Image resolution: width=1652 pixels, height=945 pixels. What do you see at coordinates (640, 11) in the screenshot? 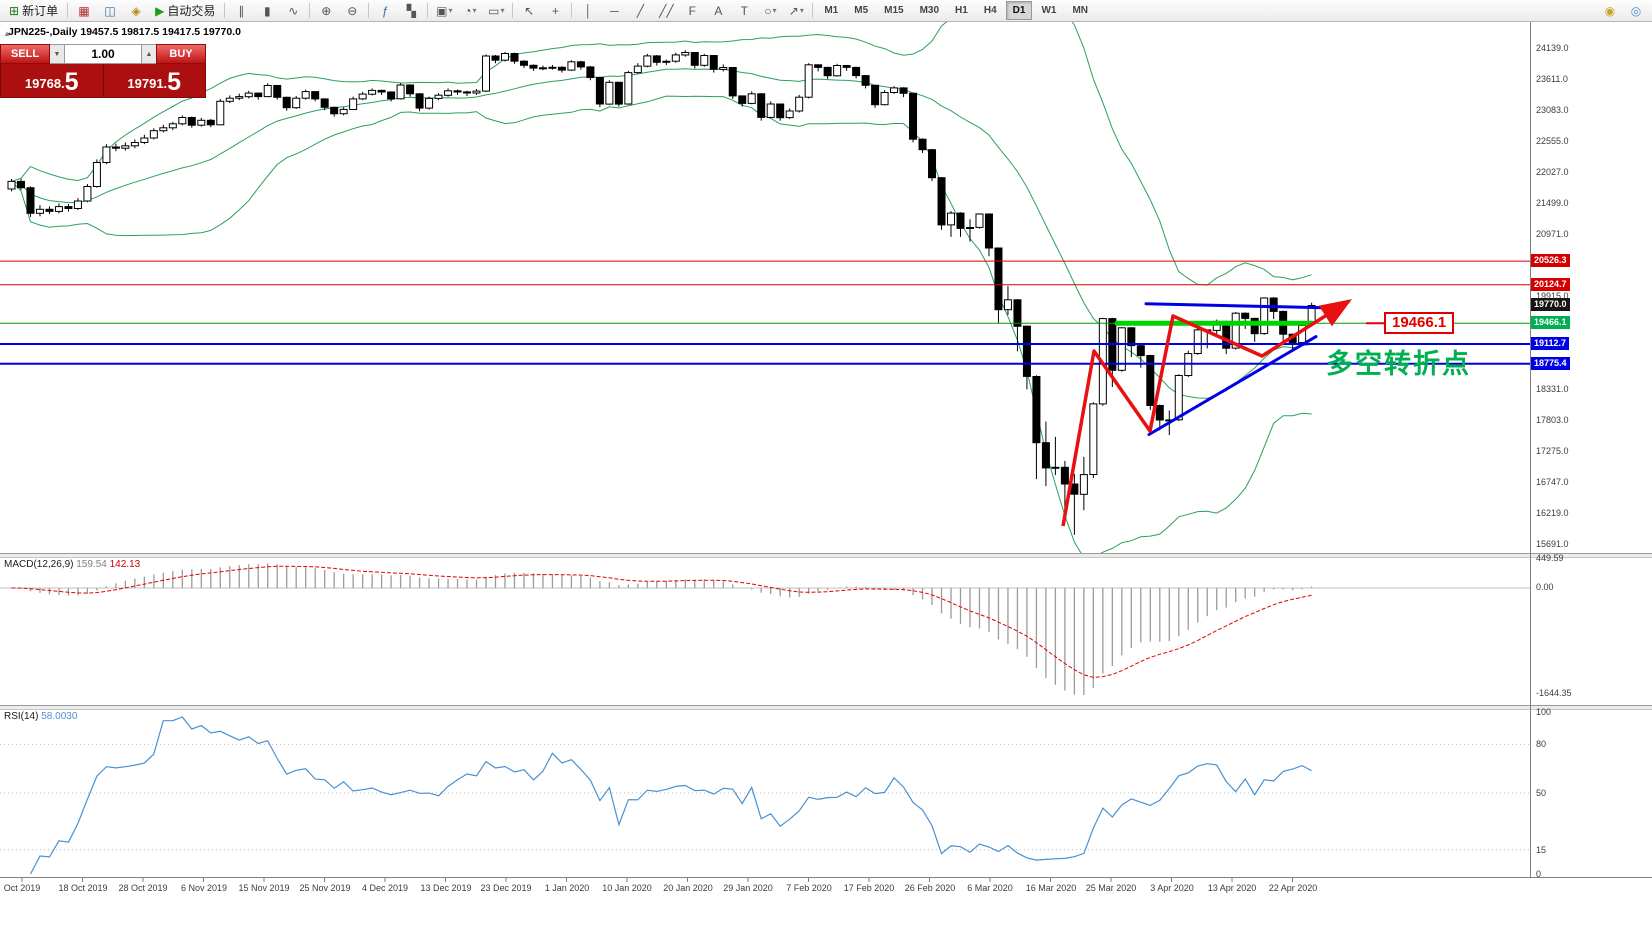
I see `trendline-icon: ╱` at bounding box center [640, 11].